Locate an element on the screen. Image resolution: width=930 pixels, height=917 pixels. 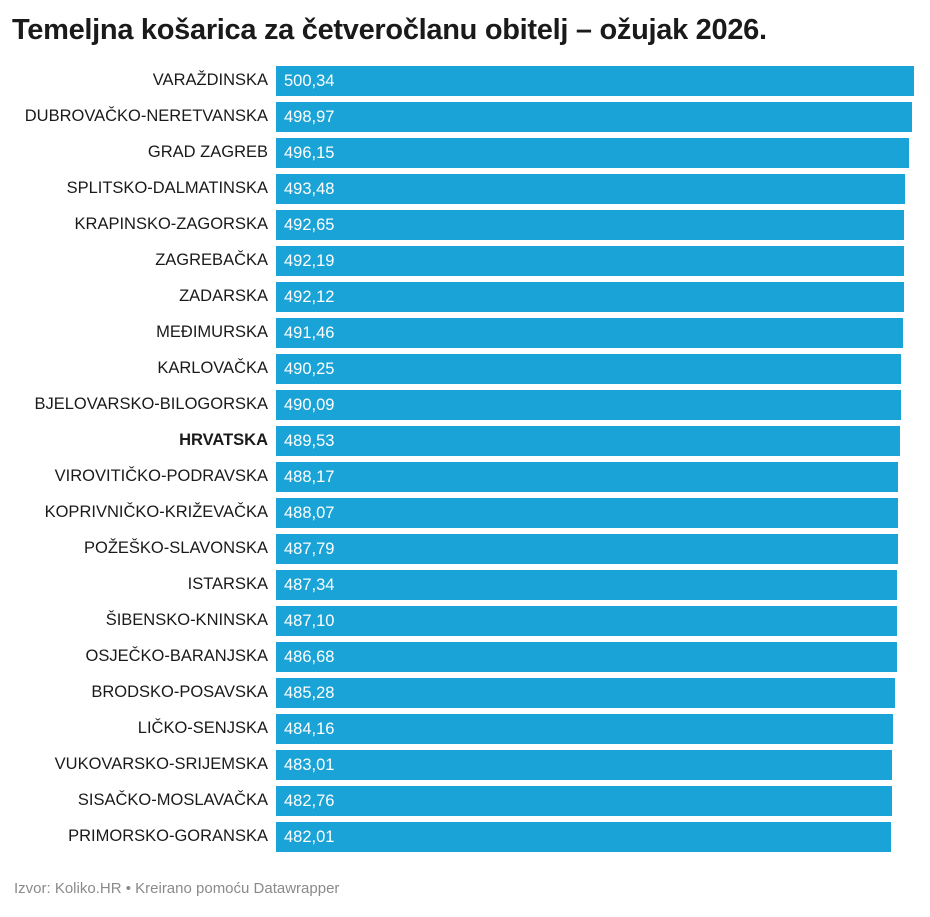
bar-row: PRIMORSKO-GORANSKA 482,01 is located at coordinates (465, 836).